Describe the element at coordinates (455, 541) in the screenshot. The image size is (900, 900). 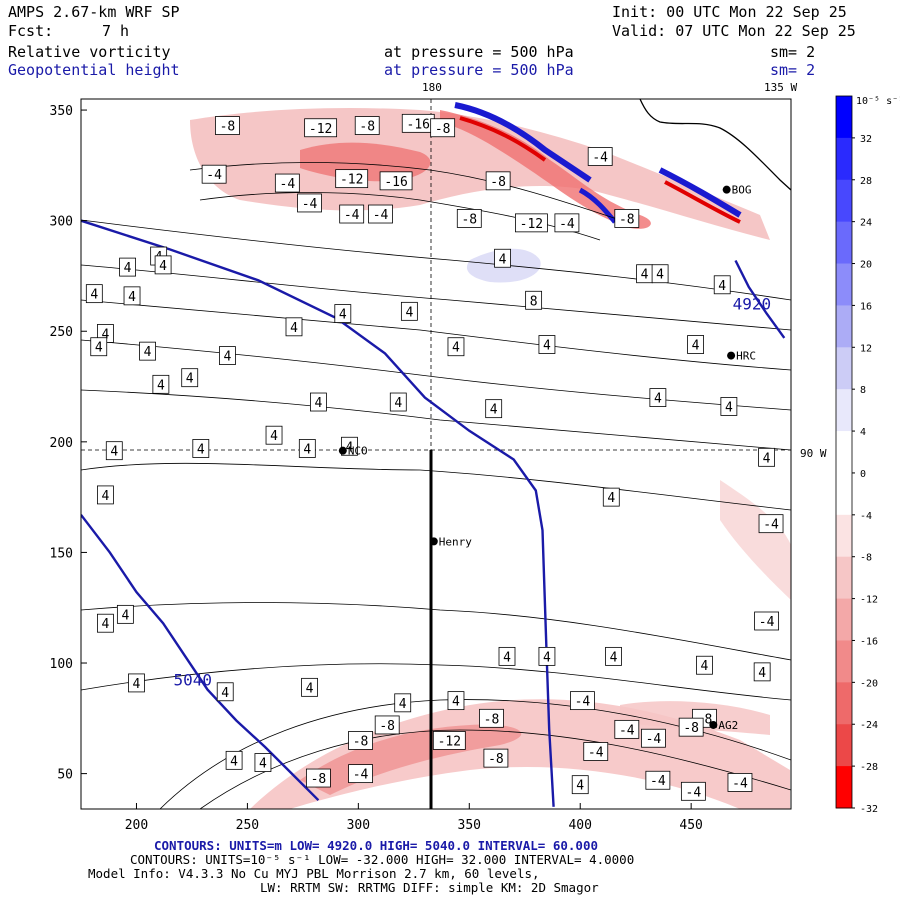
I see `station-label: Henry` at that location.